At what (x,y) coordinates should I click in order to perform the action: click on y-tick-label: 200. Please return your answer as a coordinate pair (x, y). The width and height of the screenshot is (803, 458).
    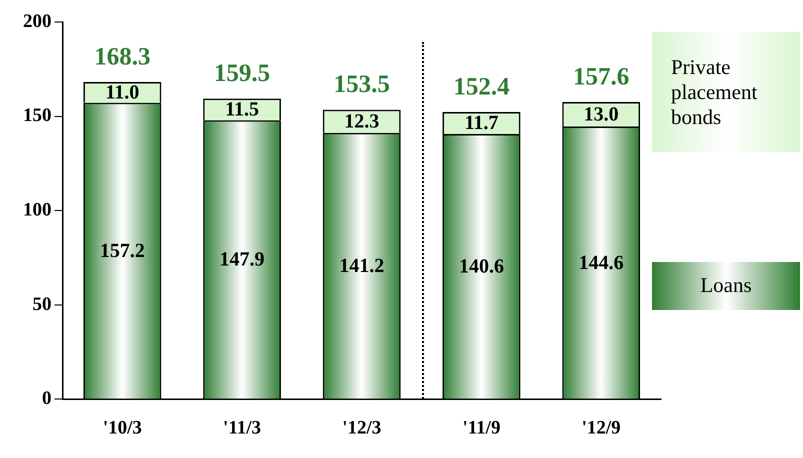
    Looking at the image, I should click on (37, 21).